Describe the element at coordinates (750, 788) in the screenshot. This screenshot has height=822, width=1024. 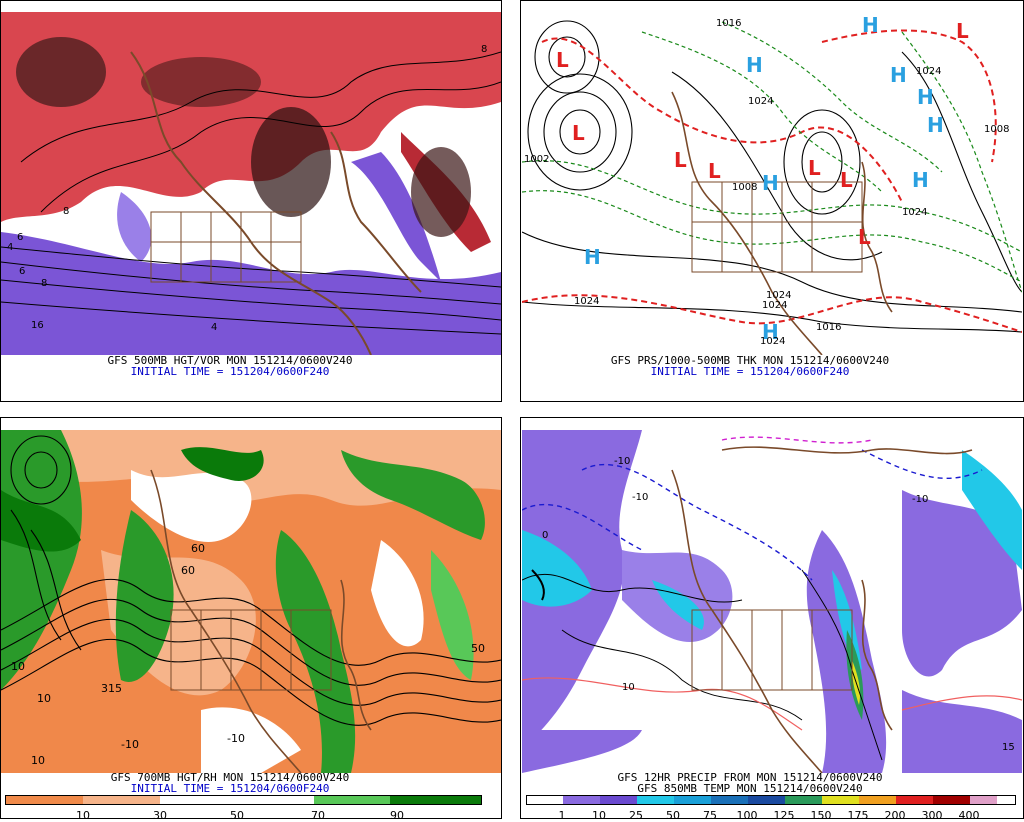
I see `panel-precip-temp-caption: GFS 850MB TEMP MON 151214/0600V240` at that location.